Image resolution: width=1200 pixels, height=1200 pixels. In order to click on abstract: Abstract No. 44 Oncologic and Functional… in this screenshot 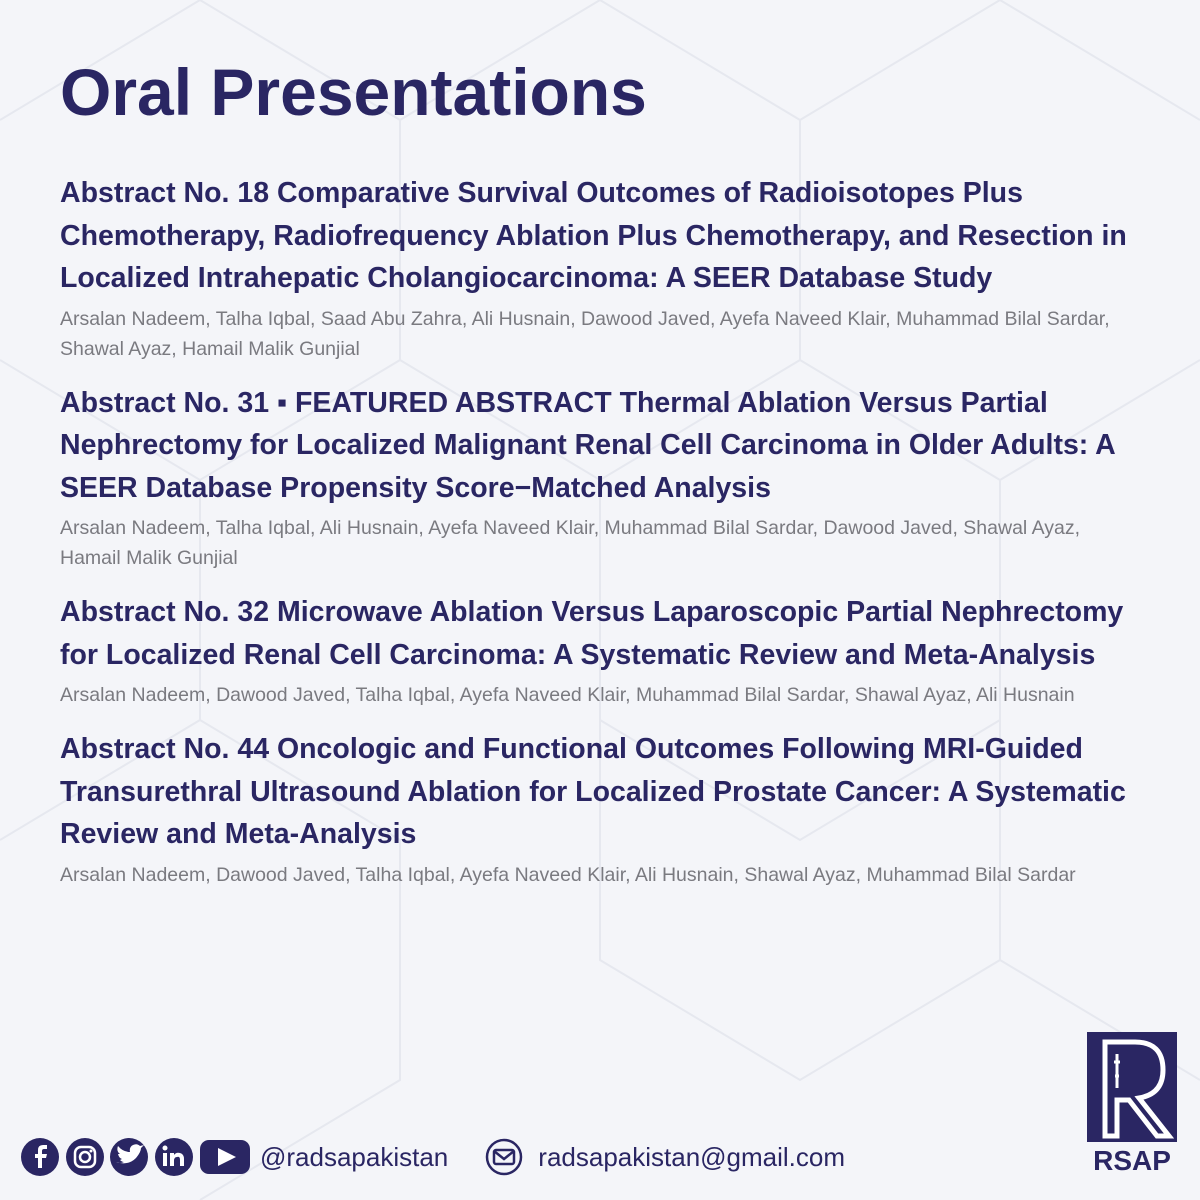, I will do `click(600, 809)`.